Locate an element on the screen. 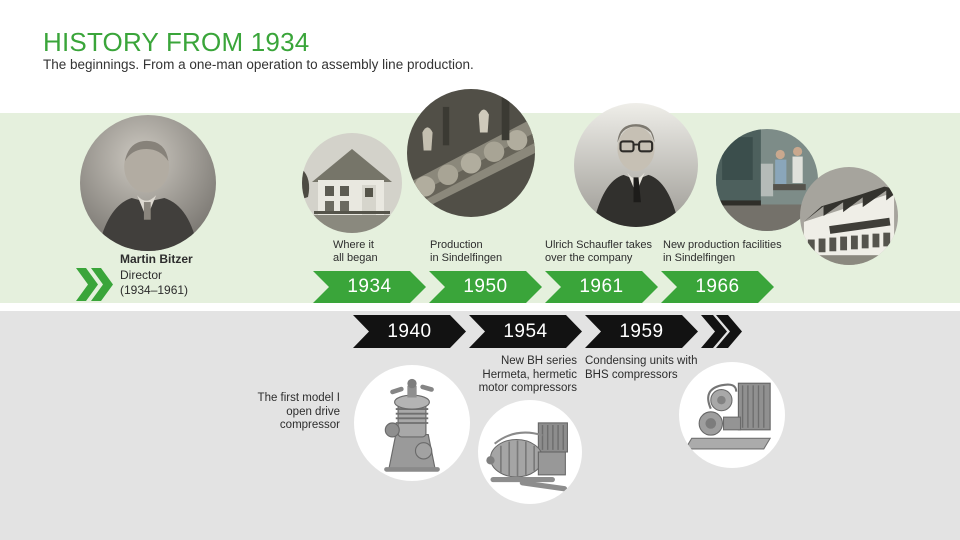  ulrich-schaufler-photo is located at coordinates (636, 165).